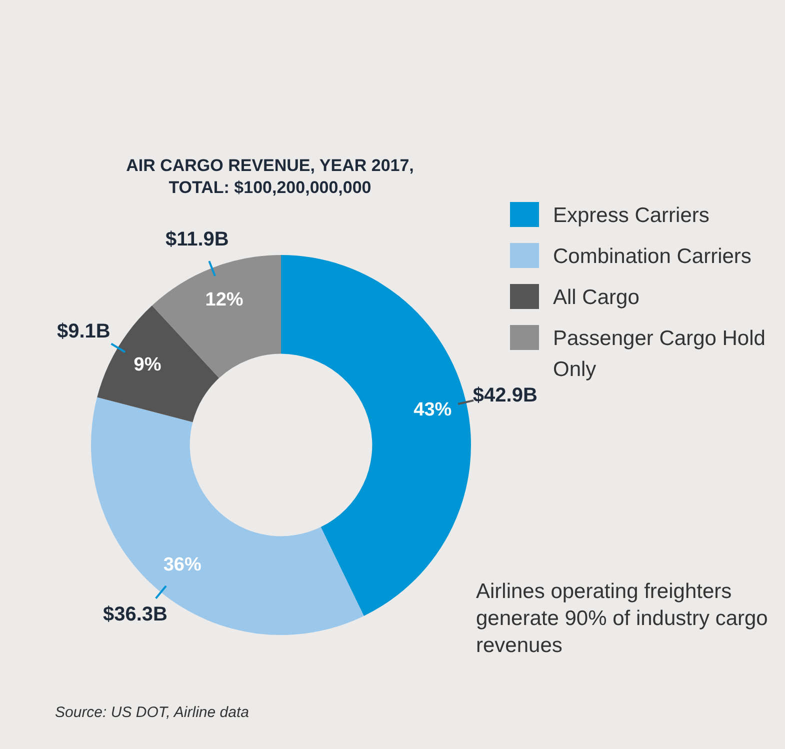 The image size is (785, 749). Describe the element at coordinates (596, 298) in the screenshot. I see `legend-label: All Cargo` at that location.